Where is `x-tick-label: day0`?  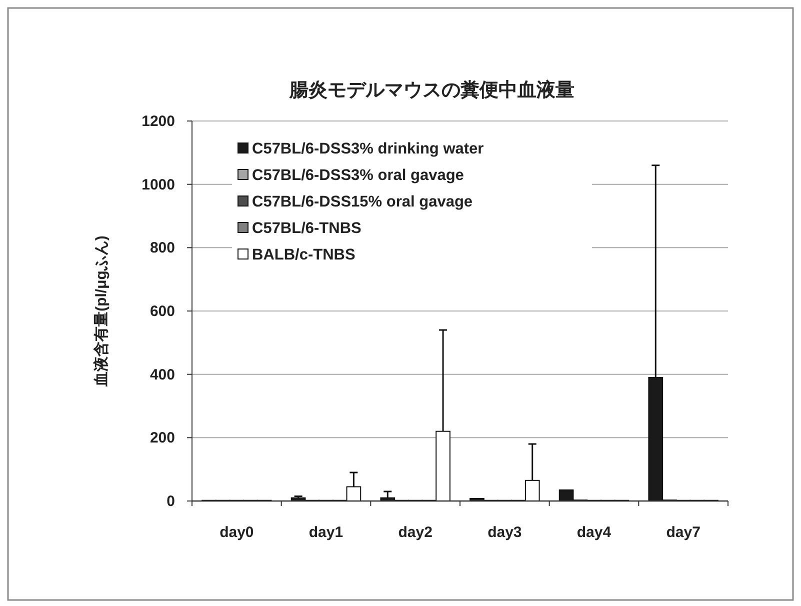 x-tick-label: day0 is located at coordinates (237, 532).